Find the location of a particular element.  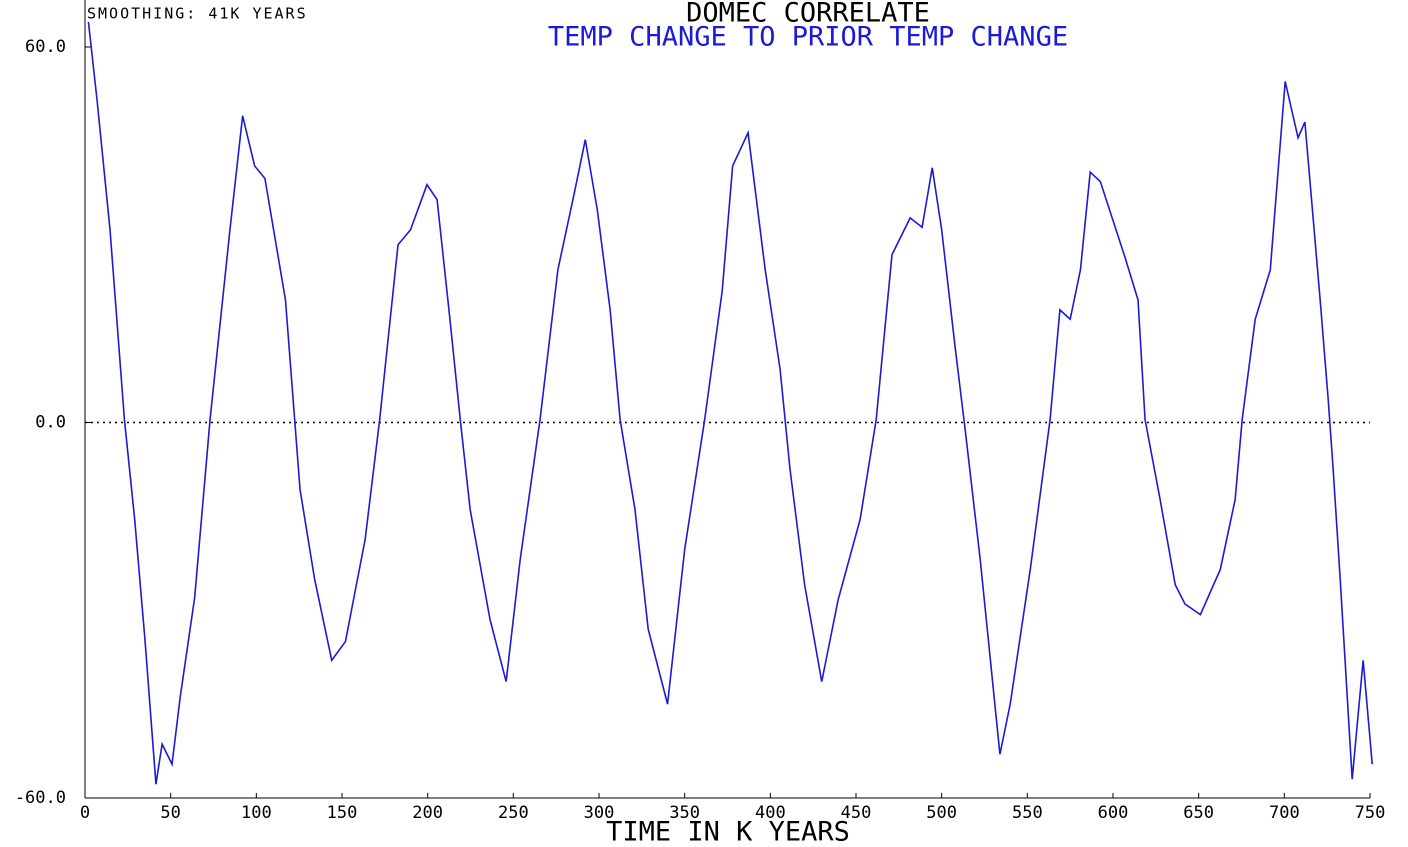

y-tick-label: 0.0 is located at coordinates (50, 423).